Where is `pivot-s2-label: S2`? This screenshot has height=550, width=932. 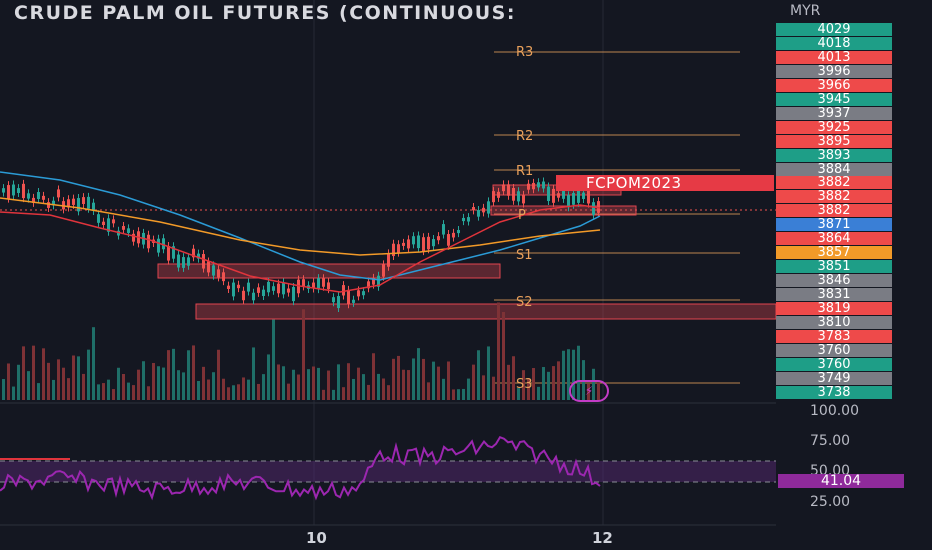
pivot-s2-label: S2 is located at coordinates (524, 302).